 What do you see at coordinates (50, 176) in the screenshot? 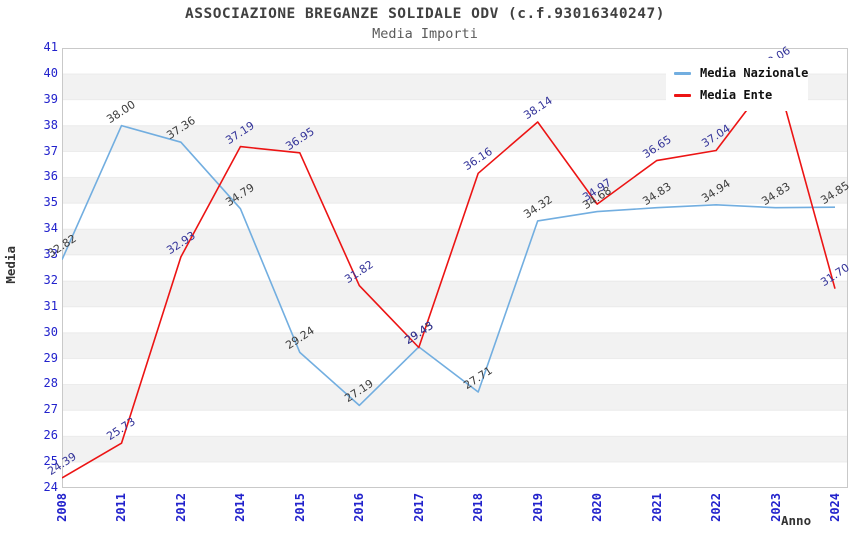
I see `y-tick-label: 36` at bounding box center [50, 176].